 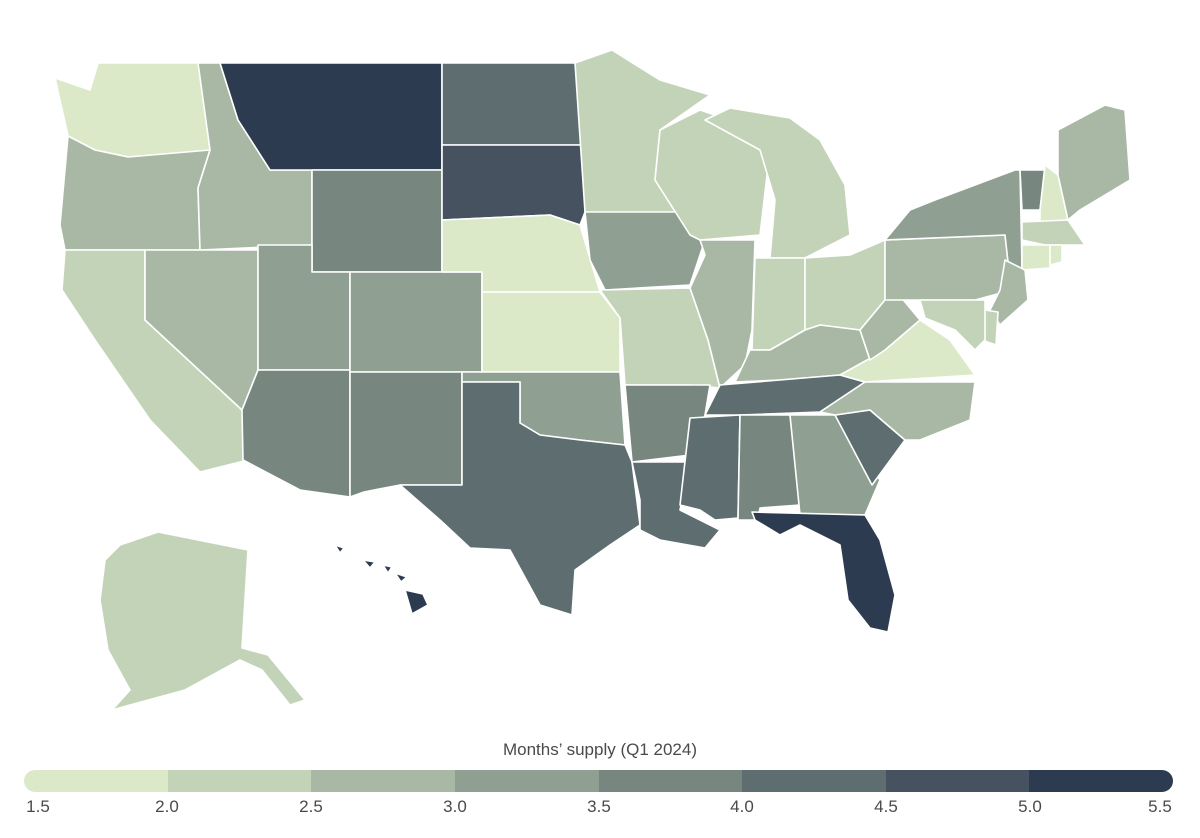 What do you see at coordinates (381, 579) in the screenshot?
I see `state-hi` at bounding box center [381, 579].